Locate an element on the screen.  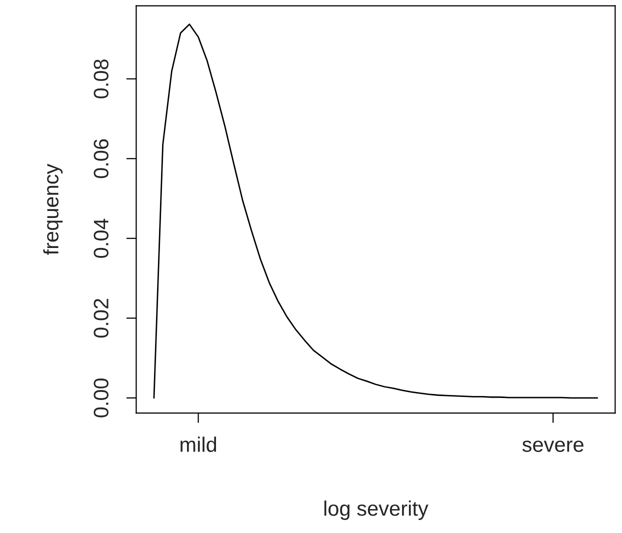
y-tick-label: 0.02 is located at coordinates (101, 318).